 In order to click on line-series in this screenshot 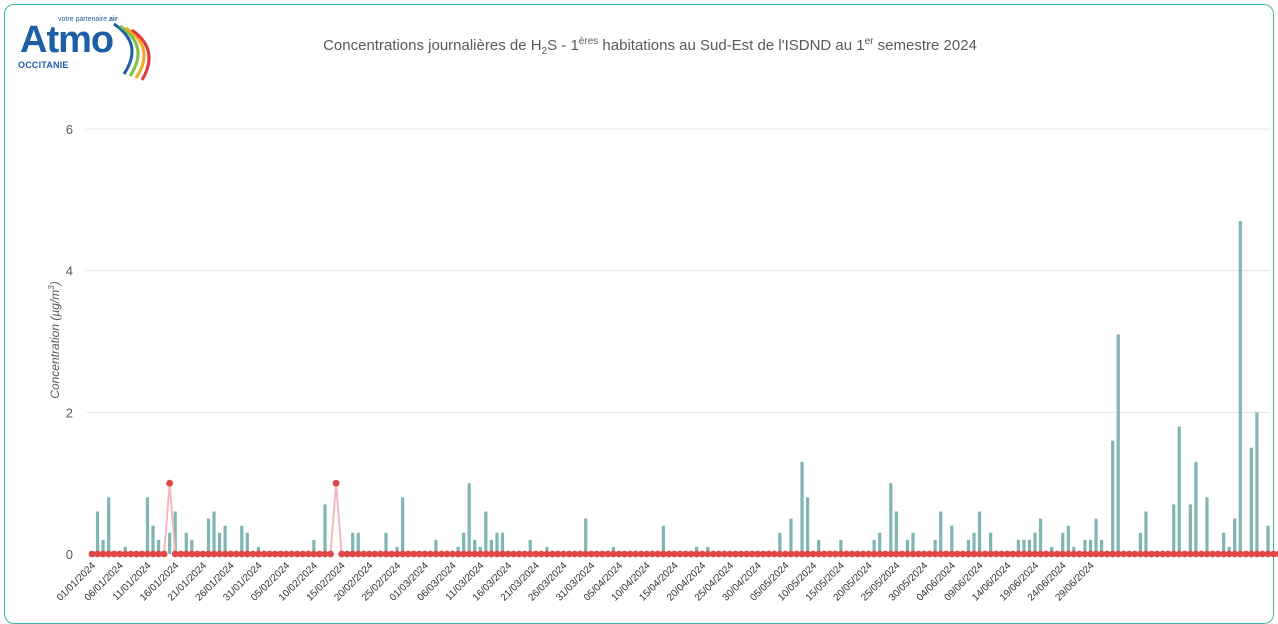, I will do `click(683, 518)`.